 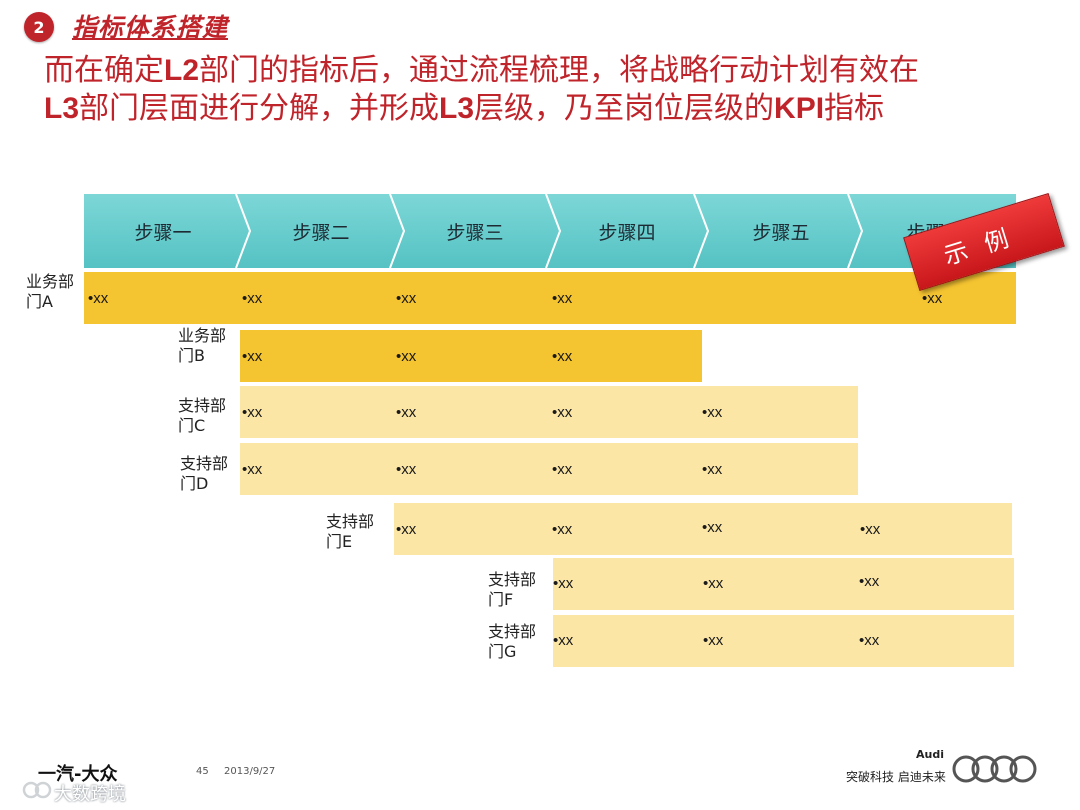 What do you see at coordinates (627, 233) in the screenshot?
I see `step-4-label: 步骤四` at bounding box center [627, 233].